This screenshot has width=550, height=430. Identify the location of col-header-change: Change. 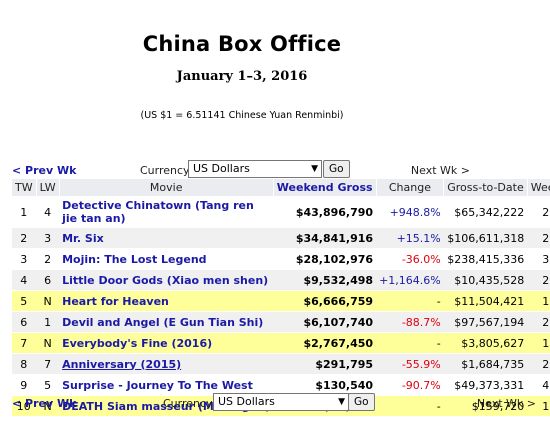
(410, 187).